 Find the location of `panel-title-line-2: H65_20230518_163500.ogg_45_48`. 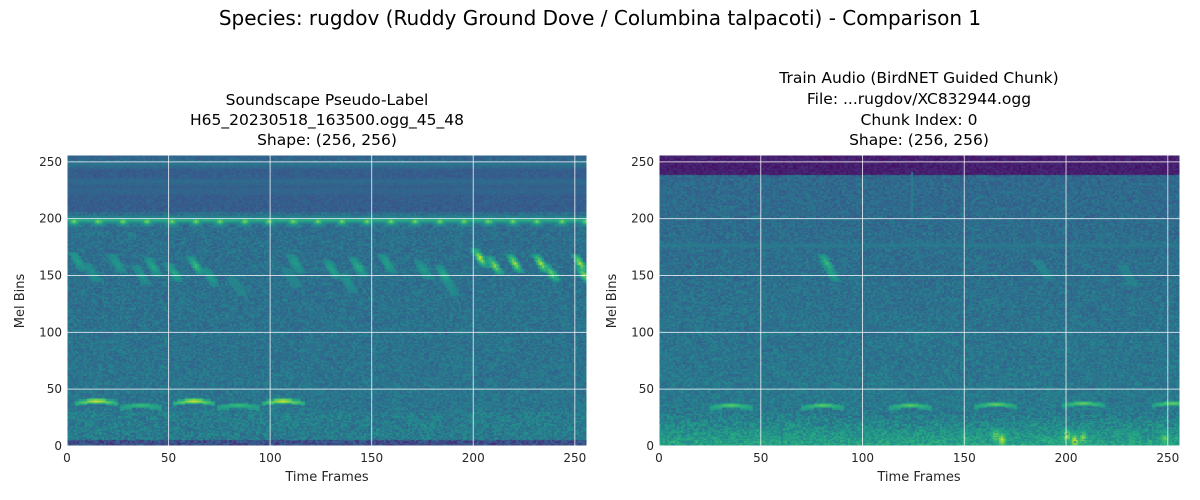

panel-title-line-2: H65_20230518_163500.ogg_45_48 is located at coordinates (327, 120).